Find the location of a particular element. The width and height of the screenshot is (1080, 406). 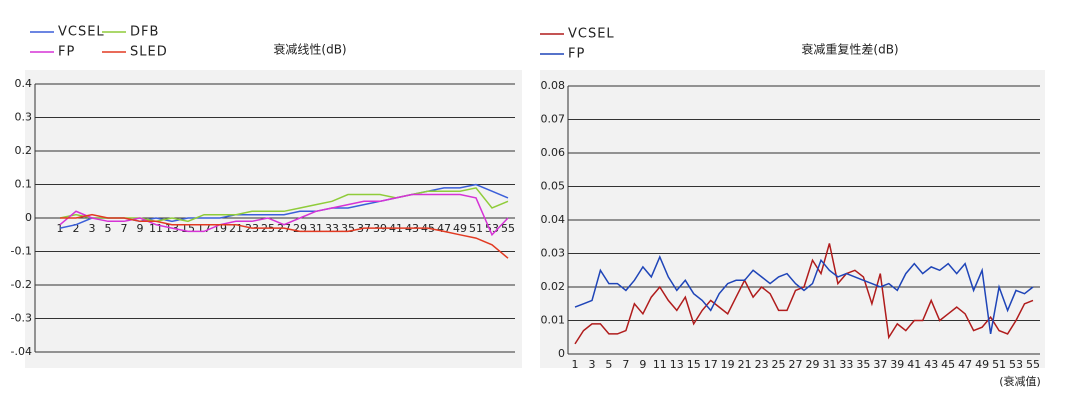

y-tick-label: 0.05 is located at coordinates (553, 186).